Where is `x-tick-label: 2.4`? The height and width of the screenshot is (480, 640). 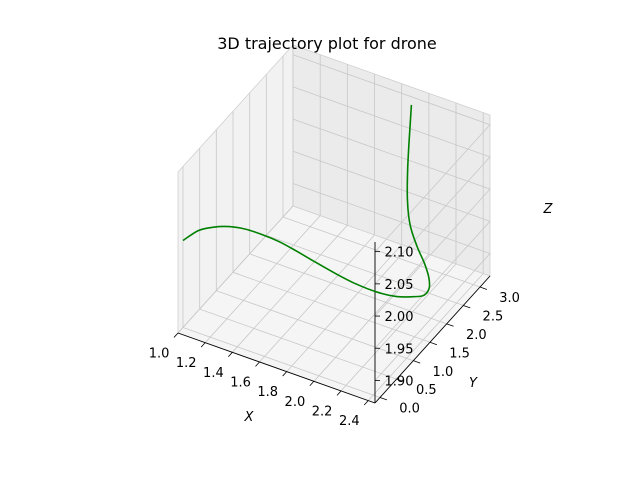 x-tick-label: 2.4 is located at coordinates (349, 421).